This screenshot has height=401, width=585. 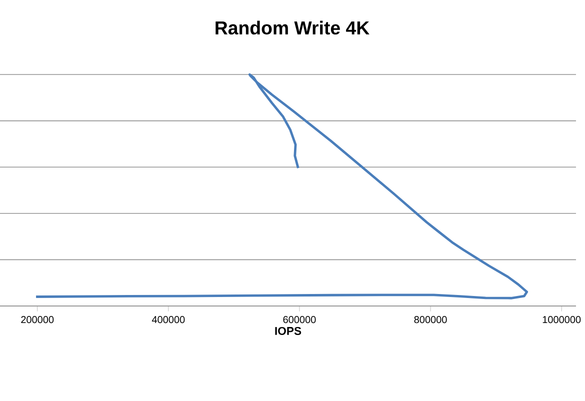 What do you see at coordinates (37, 320) in the screenshot?
I see `x-tick-label: 200000` at bounding box center [37, 320].